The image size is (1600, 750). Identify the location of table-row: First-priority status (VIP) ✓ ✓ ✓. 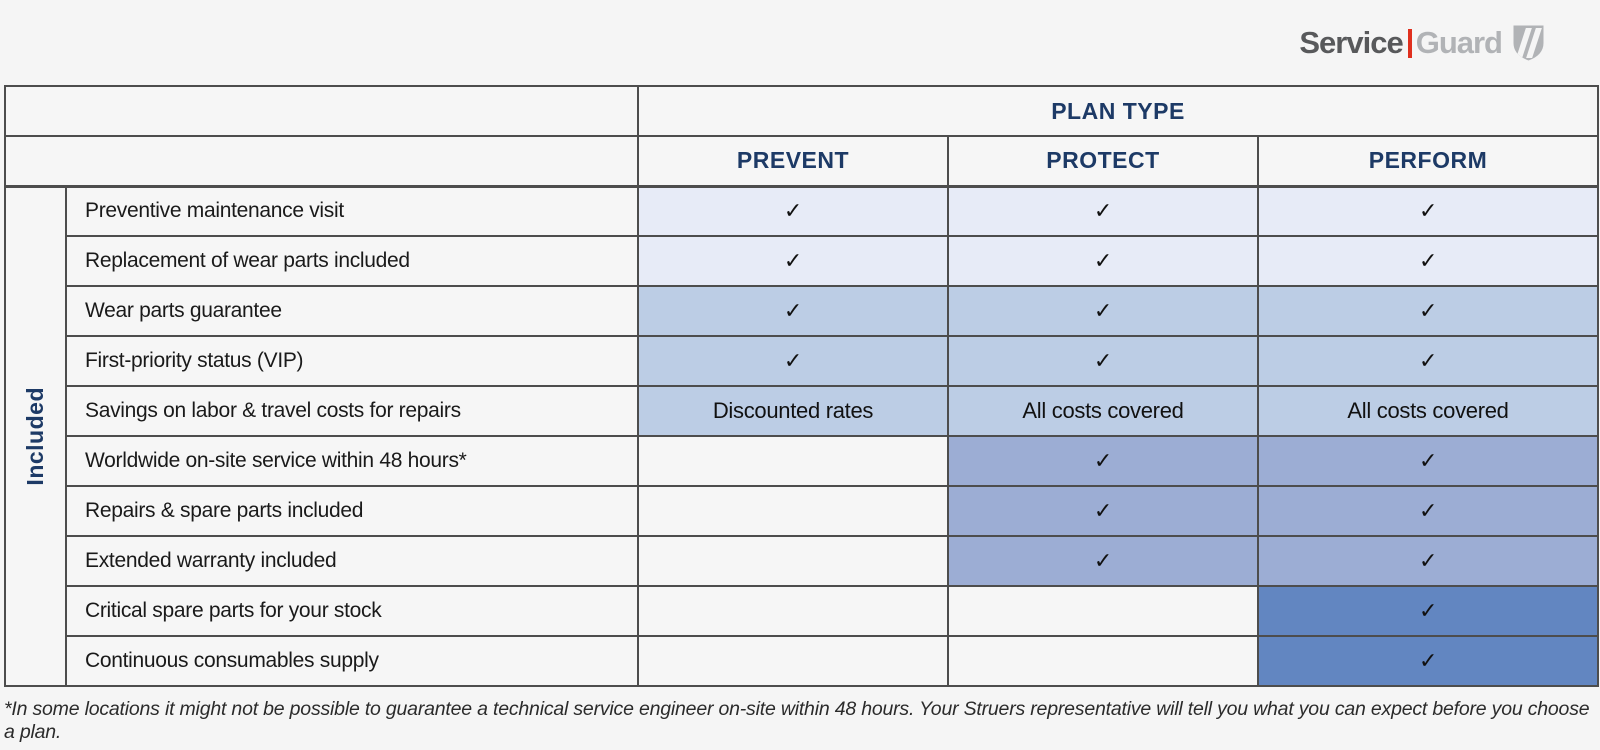
(802, 361).